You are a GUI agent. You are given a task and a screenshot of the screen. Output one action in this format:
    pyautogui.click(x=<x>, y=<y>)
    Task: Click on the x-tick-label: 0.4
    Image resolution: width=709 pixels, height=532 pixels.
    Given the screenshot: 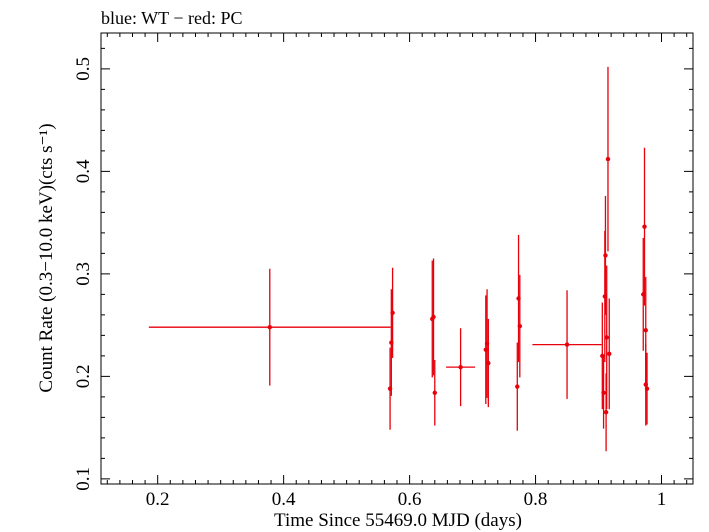 What is the action you would take?
    pyautogui.click(x=284, y=499)
    